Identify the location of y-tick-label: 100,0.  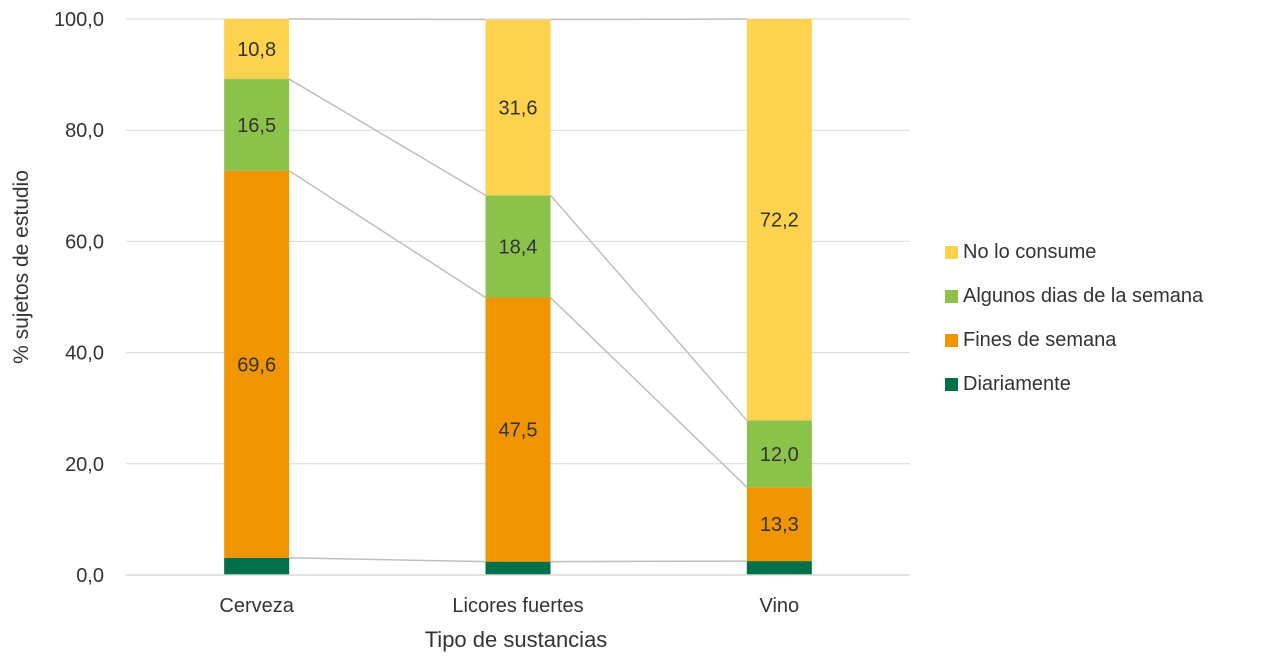
(79, 20).